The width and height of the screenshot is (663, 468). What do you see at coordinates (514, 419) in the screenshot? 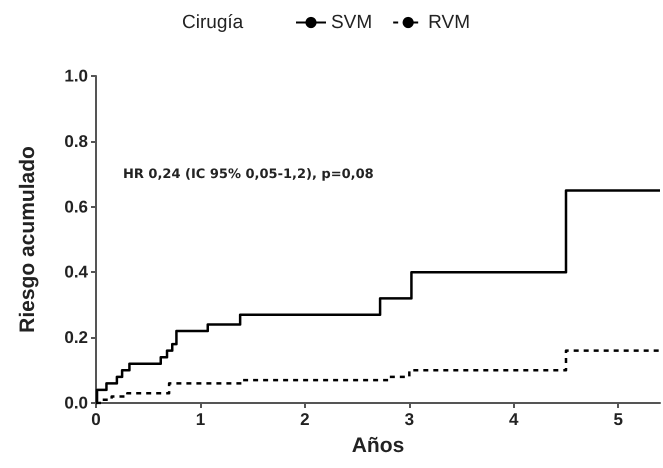
I see `x-tick-label: 4` at bounding box center [514, 419].